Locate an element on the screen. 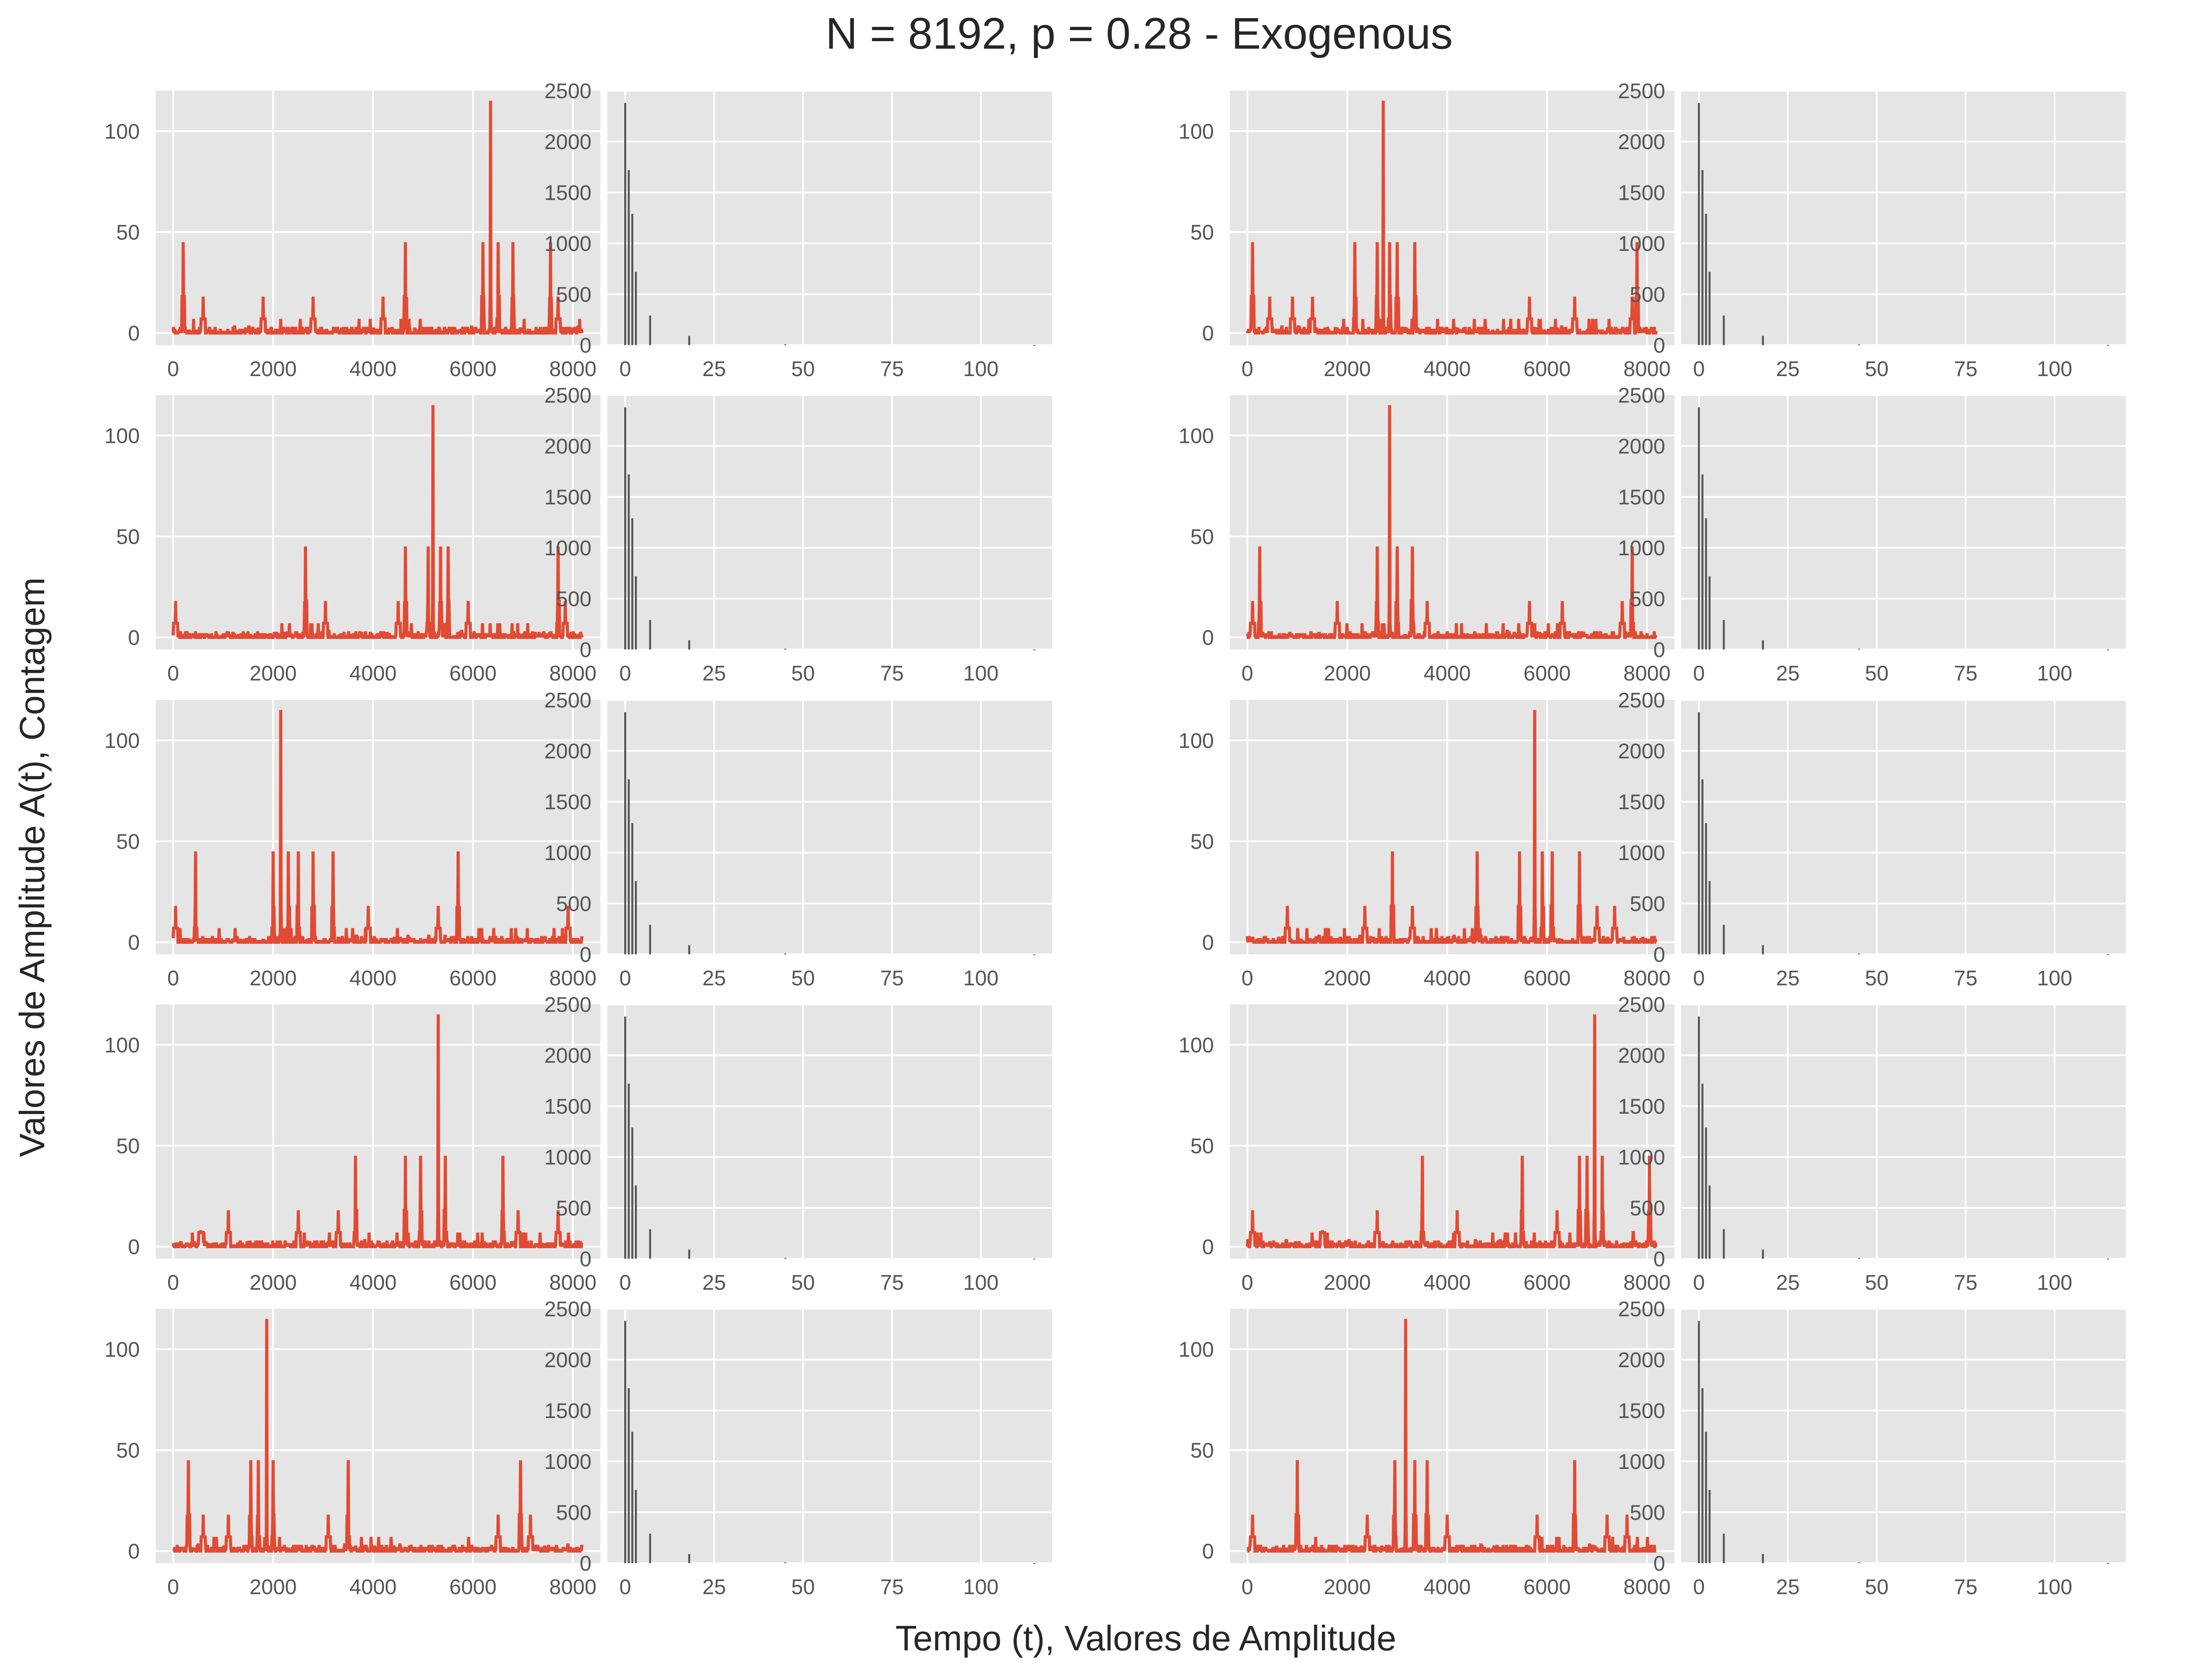 The image size is (2212, 1672). y-tick-label: 1000 is located at coordinates (1641, 1462).